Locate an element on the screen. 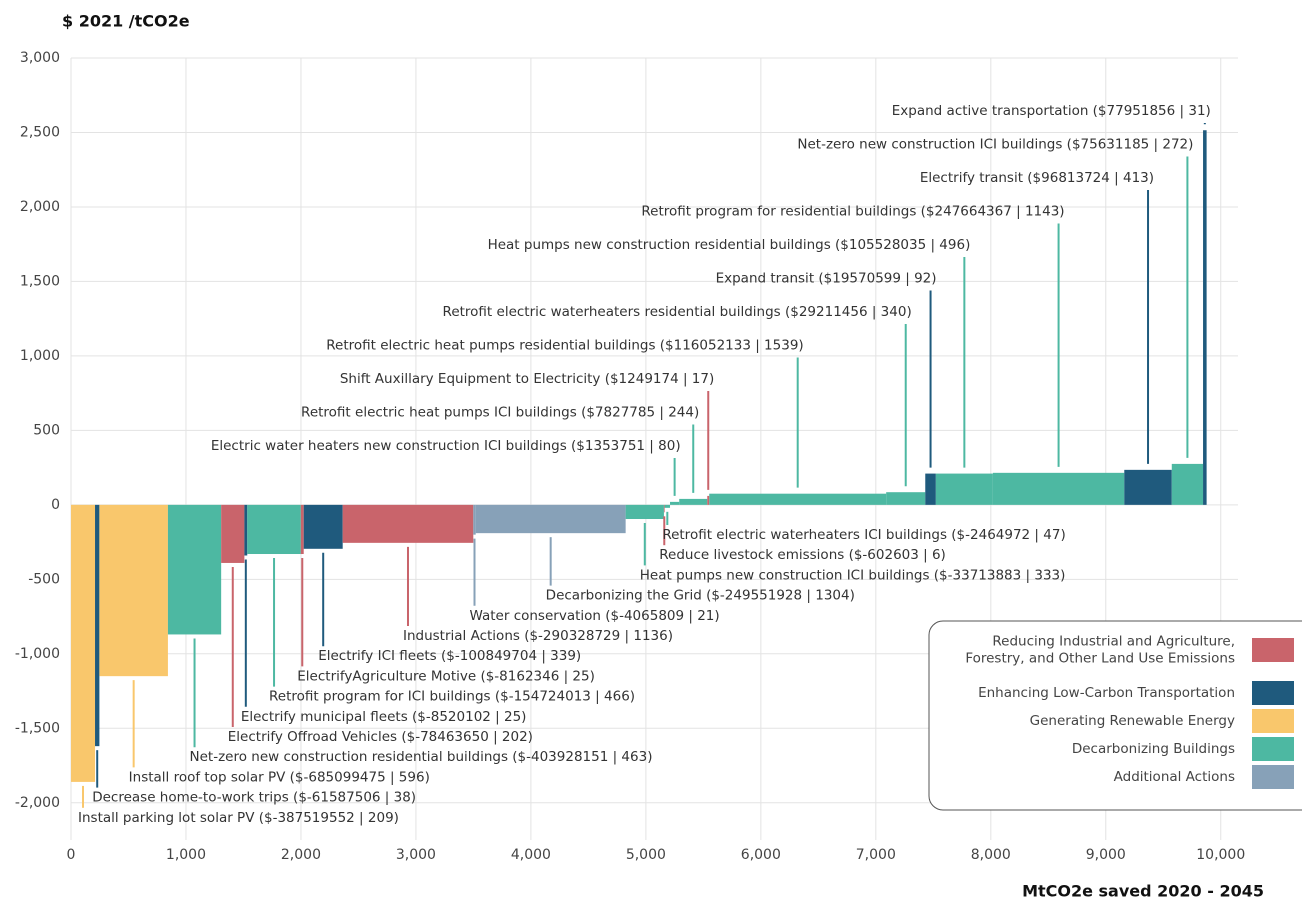  y-tick-label: 3,000 is located at coordinates (40, 58).